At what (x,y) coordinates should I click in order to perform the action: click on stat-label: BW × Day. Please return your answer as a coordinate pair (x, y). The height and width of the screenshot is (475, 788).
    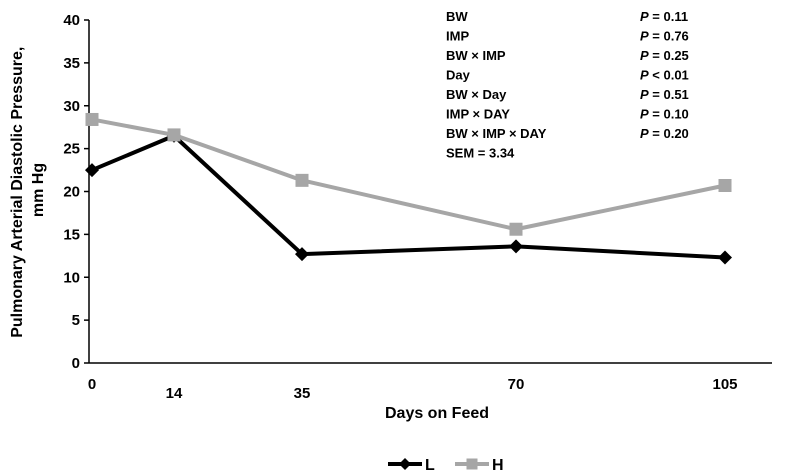
    Looking at the image, I should click on (476, 94).